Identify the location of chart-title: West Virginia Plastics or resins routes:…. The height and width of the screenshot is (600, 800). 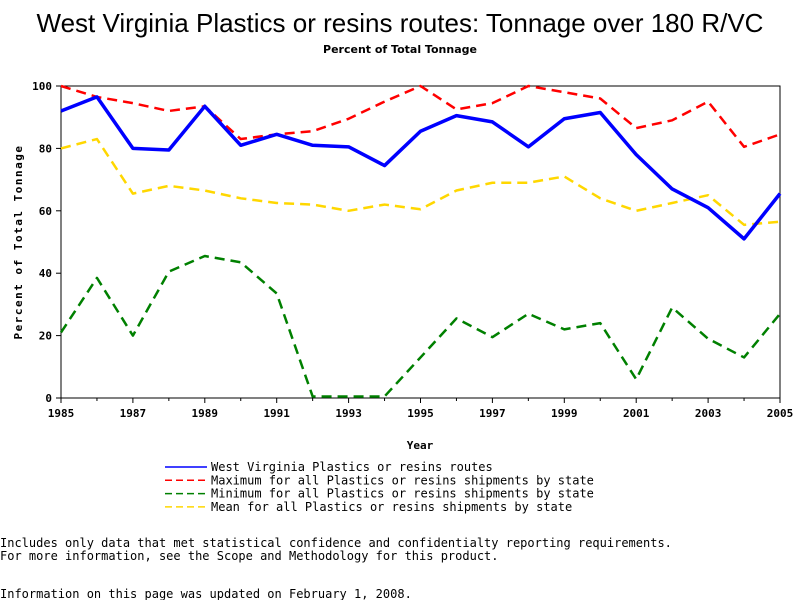
(400, 23).